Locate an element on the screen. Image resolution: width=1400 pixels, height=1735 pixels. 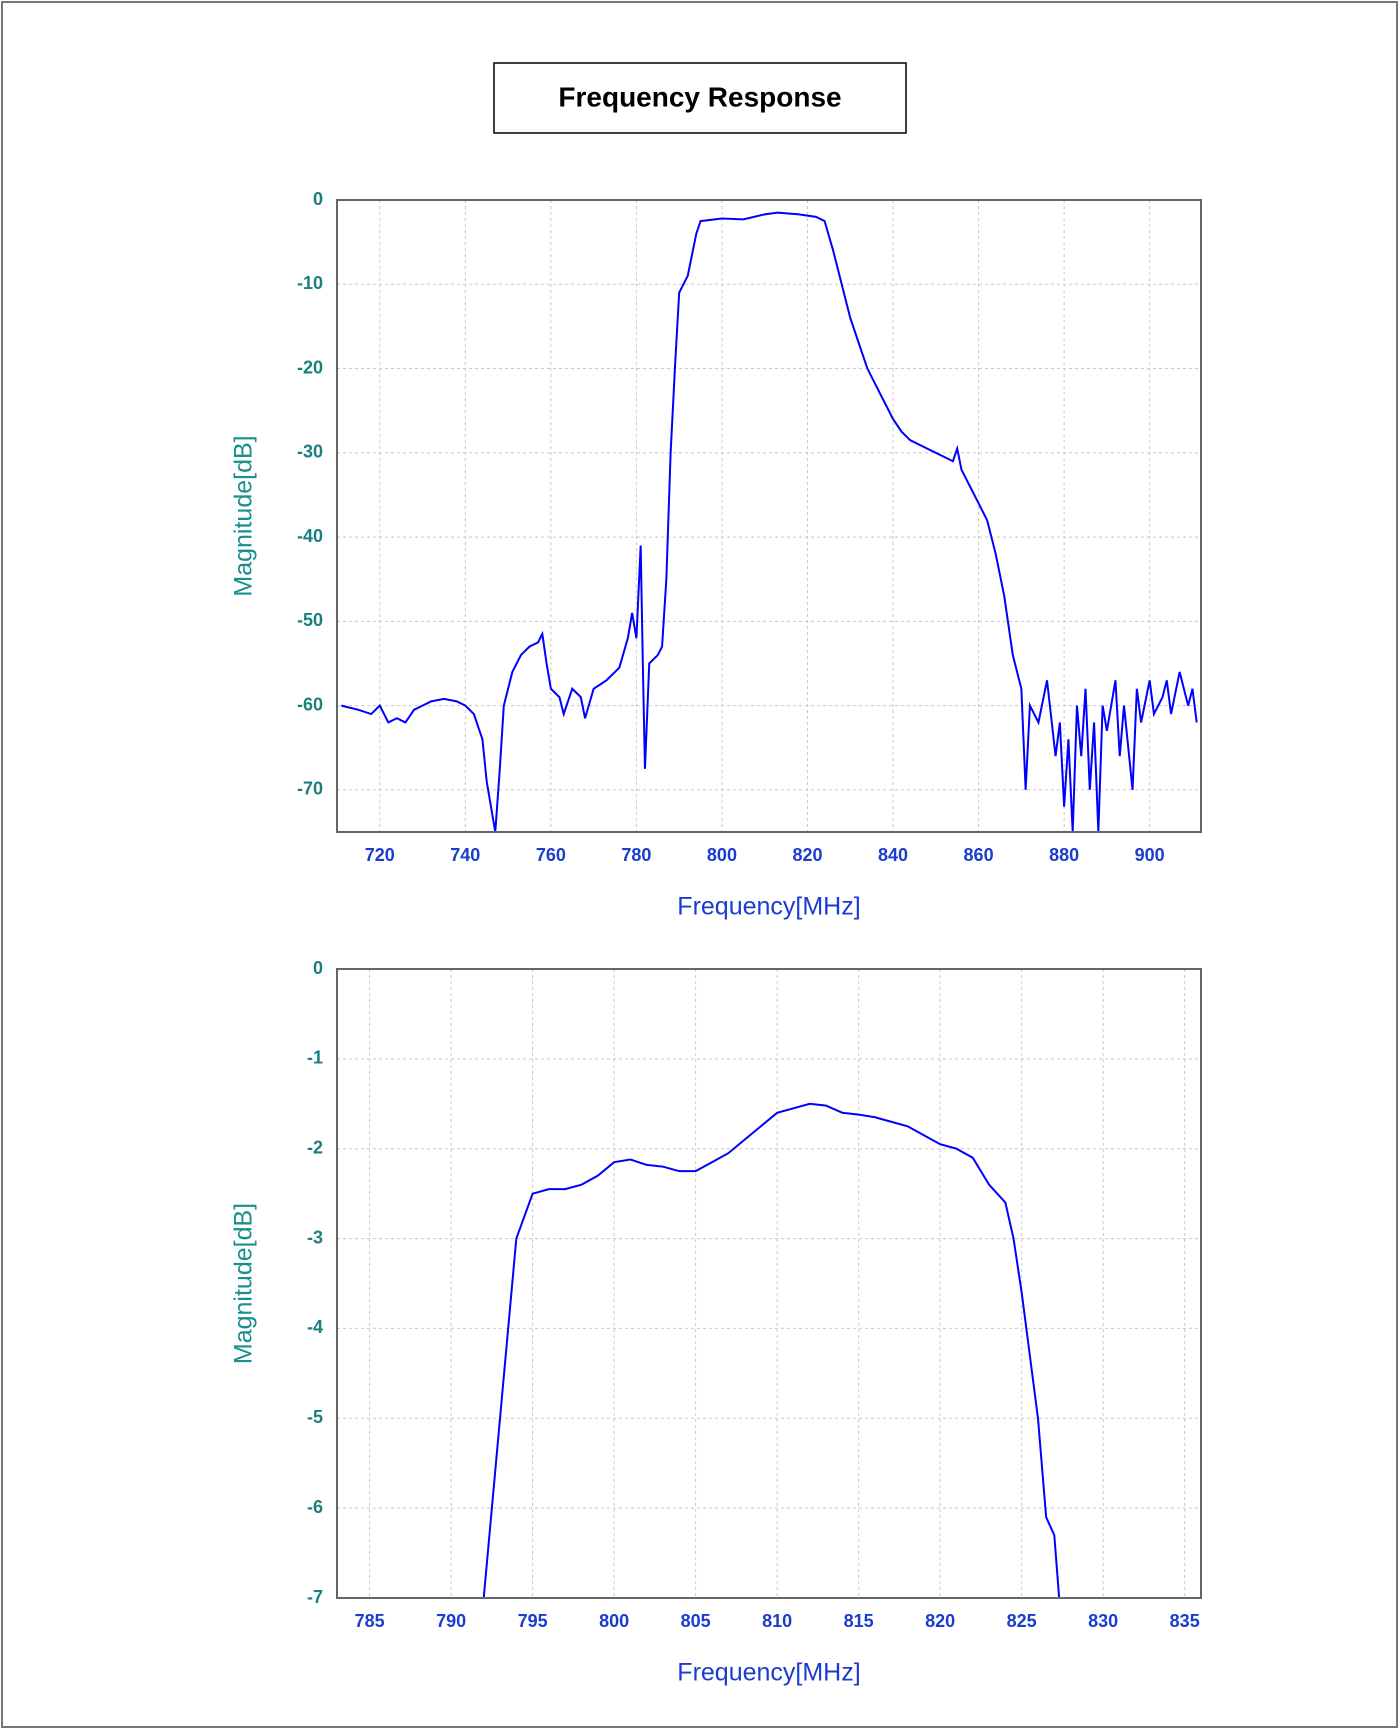
x-tick-label: 825 is located at coordinates (1022, 1621).